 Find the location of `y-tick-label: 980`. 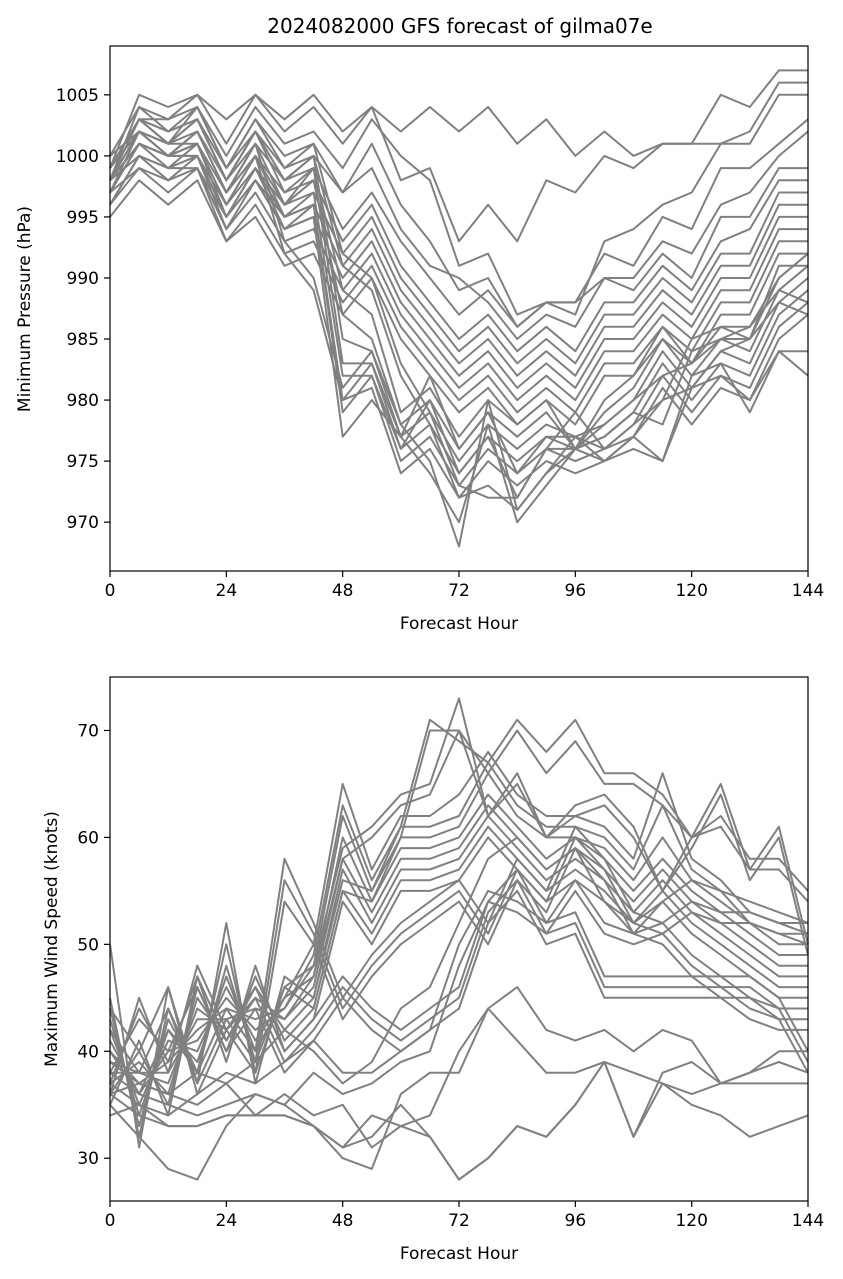

y-tick-label: 980 is located at coordinates (83, 401).